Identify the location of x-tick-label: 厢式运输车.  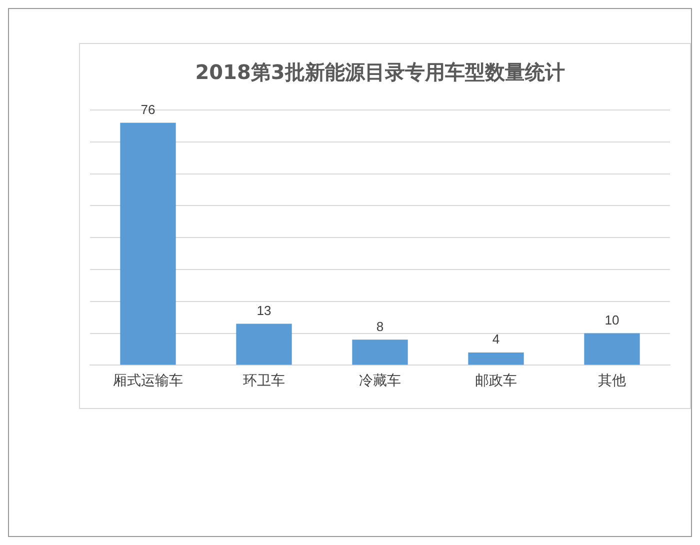
(148, 381).